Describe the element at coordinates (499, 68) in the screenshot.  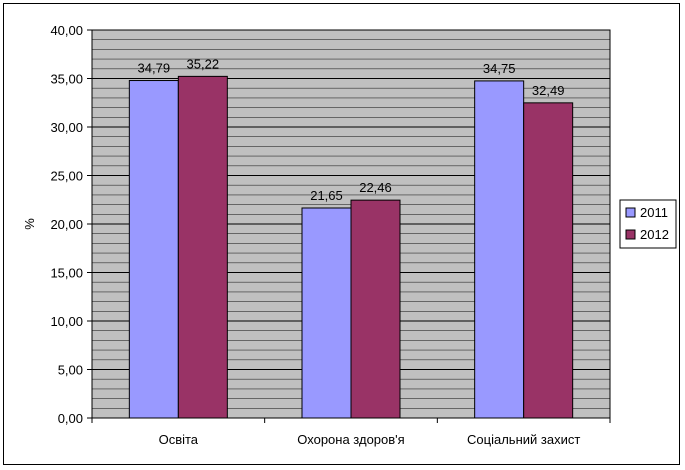
I see `data-label-2011-3: 34,75` at that location.